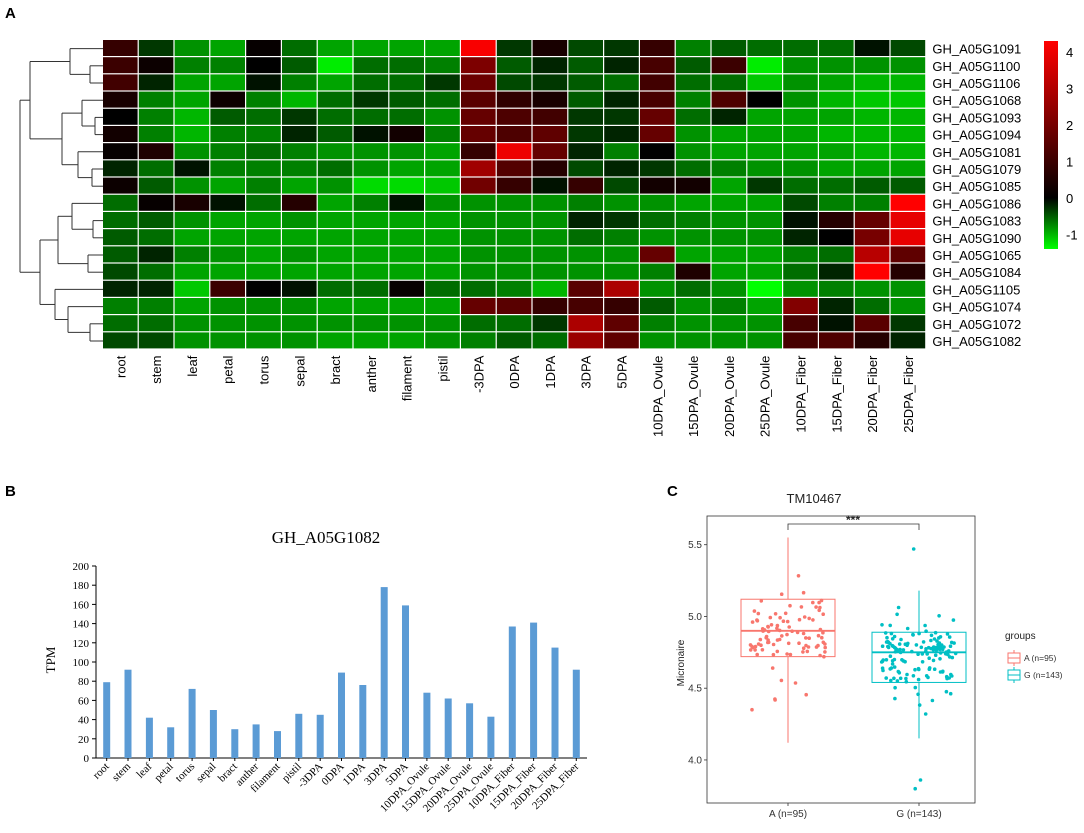  Describe the element at coordinates (478, 374) in the screenshot. I see `heatmap-col-label: -3DPA` at that location.